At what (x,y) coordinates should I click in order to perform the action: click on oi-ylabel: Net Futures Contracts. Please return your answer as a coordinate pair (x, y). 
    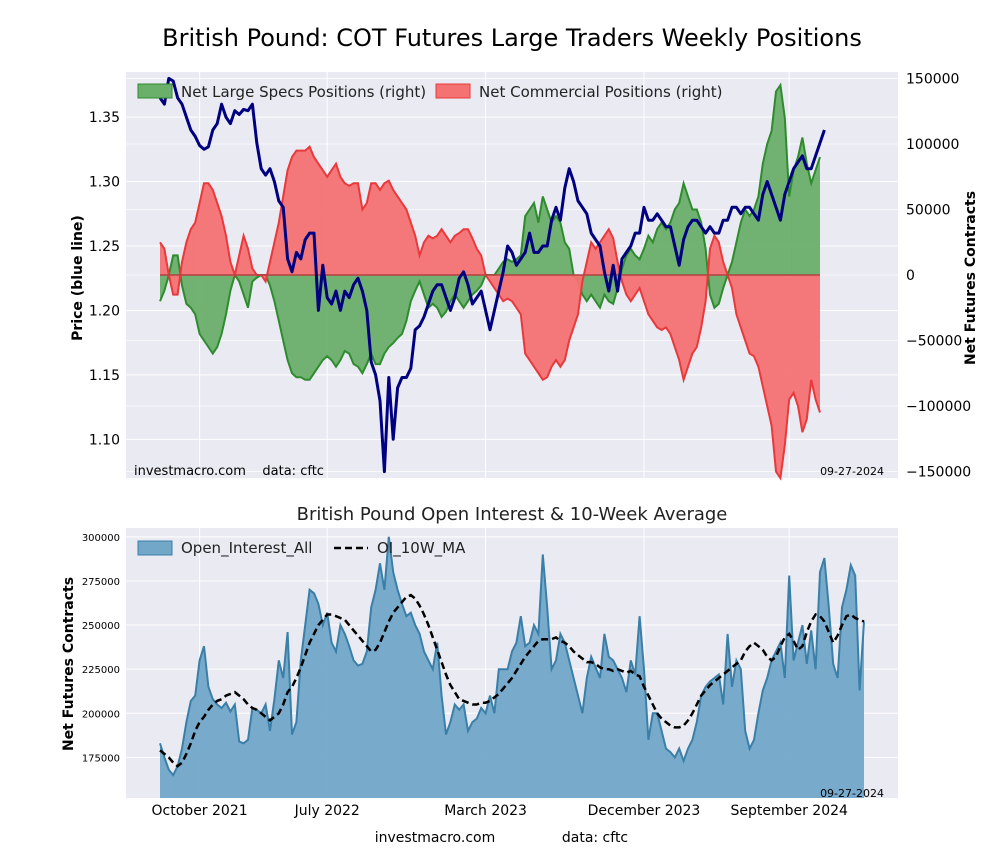
    Looking at the image, I should click on (69, 664).